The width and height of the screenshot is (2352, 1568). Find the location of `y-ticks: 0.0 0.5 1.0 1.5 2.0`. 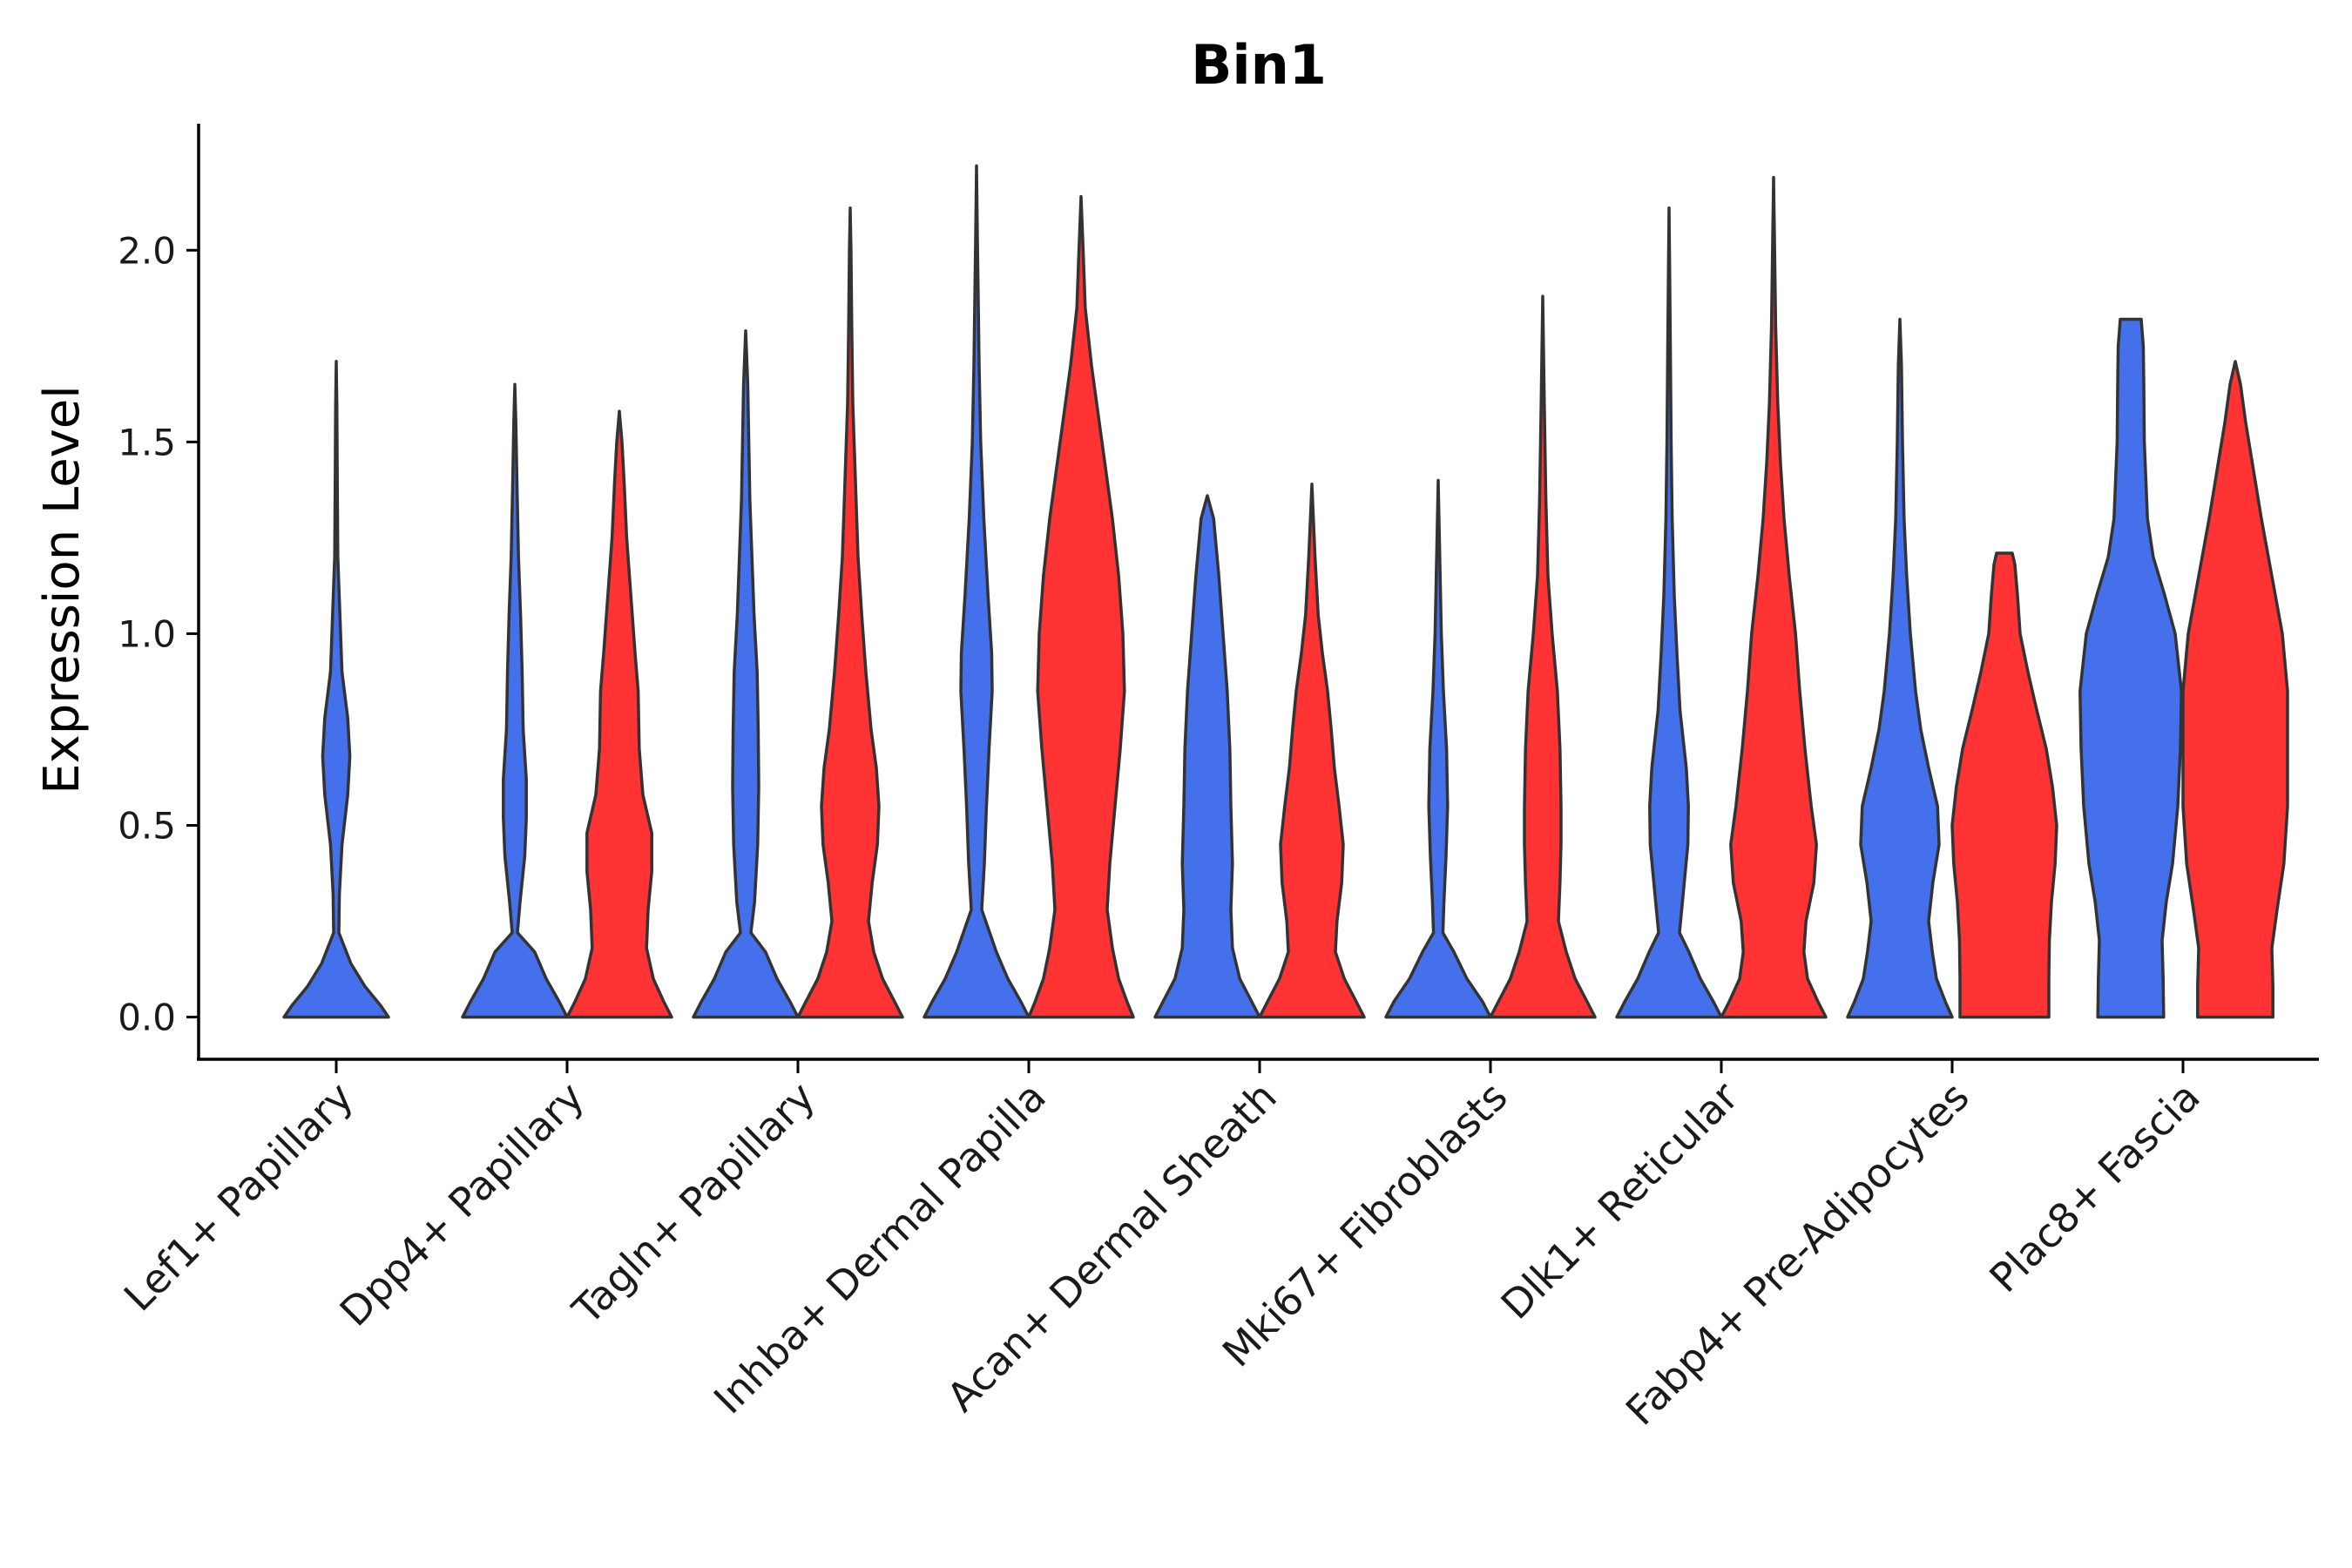

y-ticks: 0.0 0.5 1.0 1.5 2.0 is located at coordinates (158, 634).